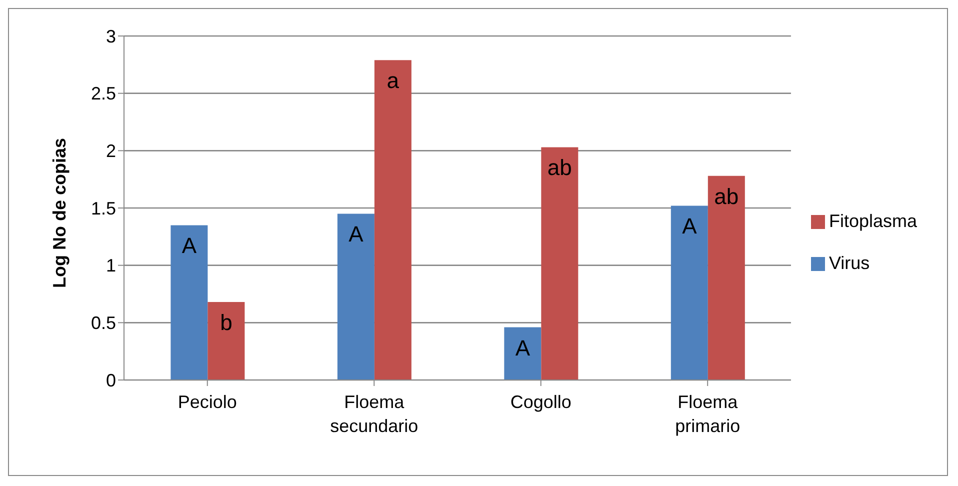 This screenshot has height=486, width=958. What do you see at coordinates (374, 414) in the screenshot?
I see `x-tick-label: Floema secundario` at bounding box center [374, 414].